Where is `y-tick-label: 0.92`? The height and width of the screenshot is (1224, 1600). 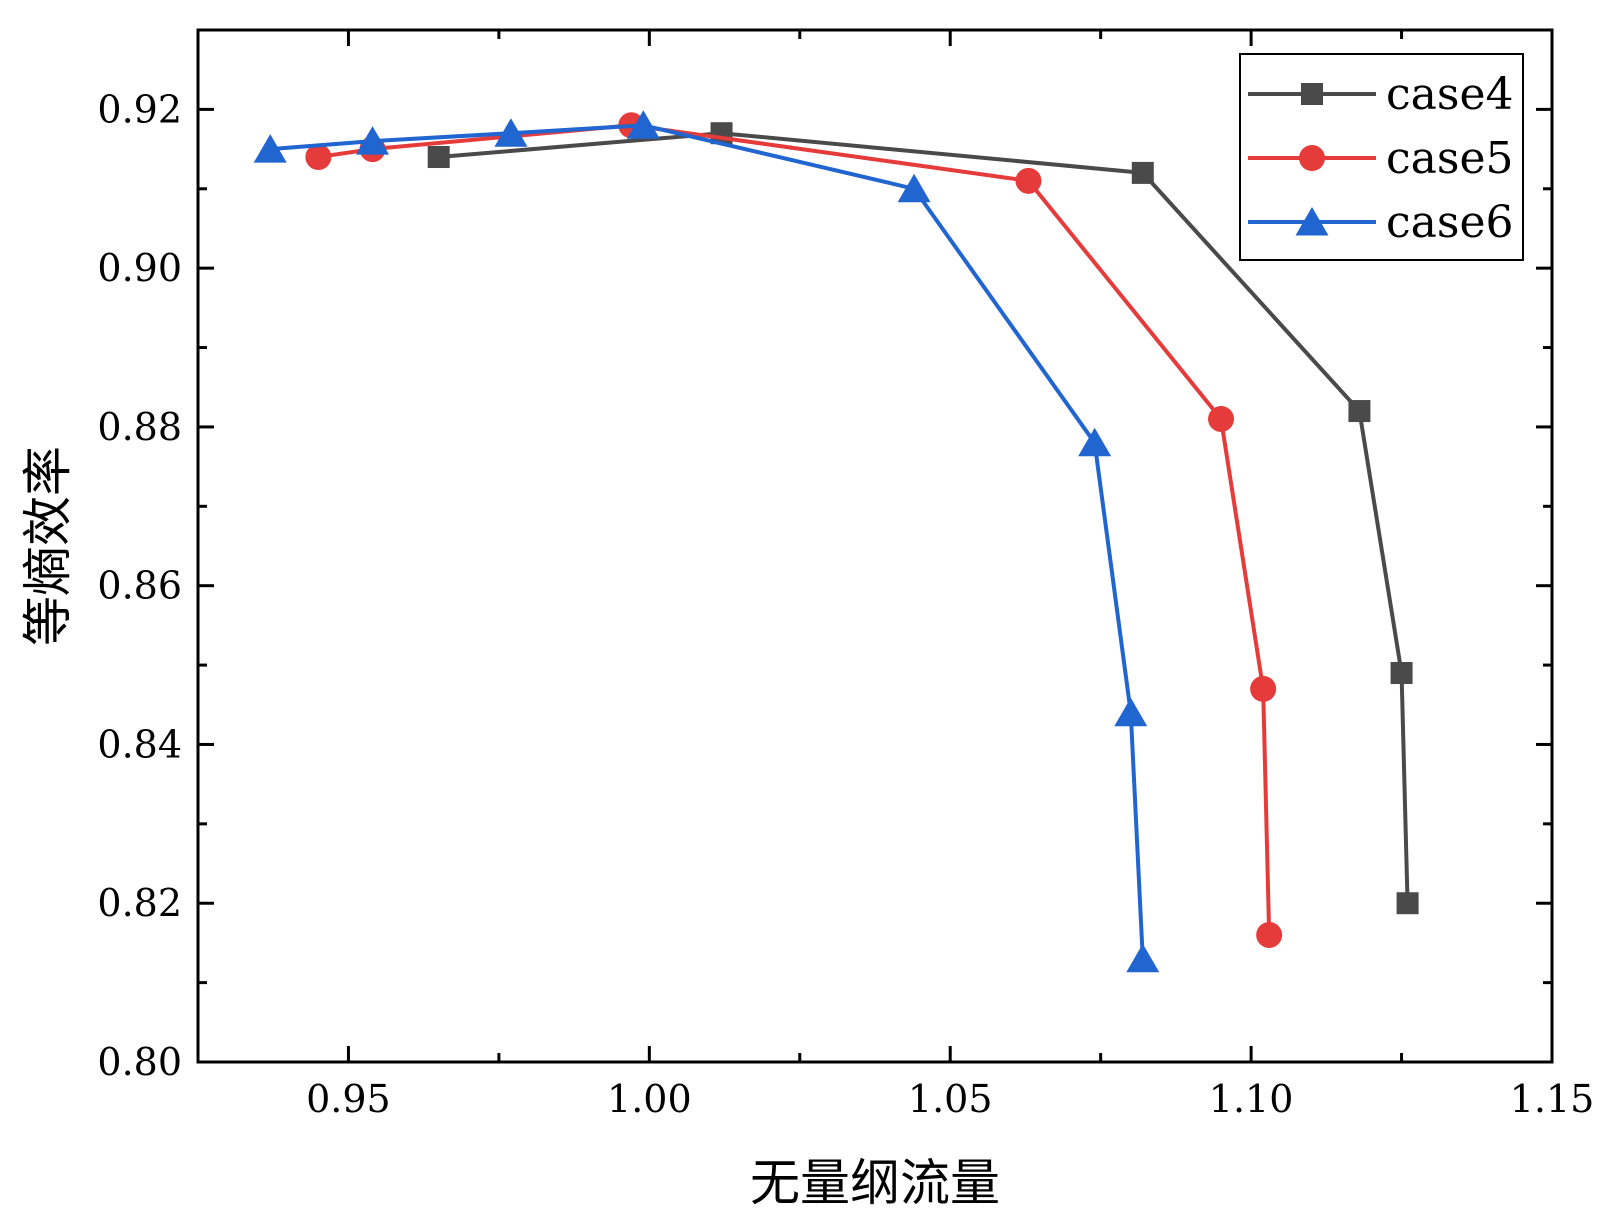
y-tick-label: 0.92 is located at coordinates (139, 109).